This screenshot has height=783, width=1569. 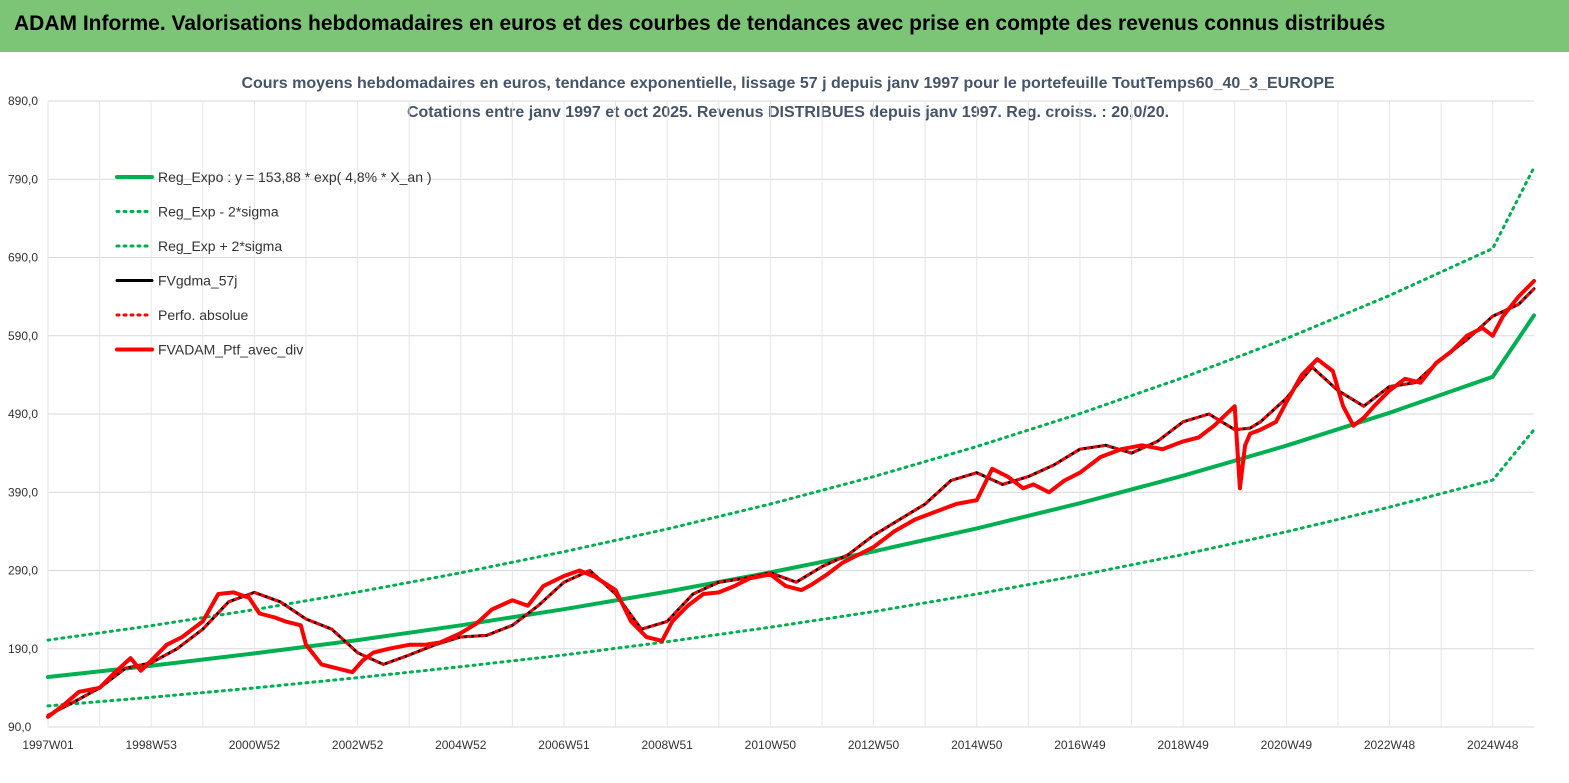 What do you see at coordinates (230, 350) in the screenshot?
I see `legend-label: FVADAM_Ptf_avec_div` at bounding box center [230, 350].